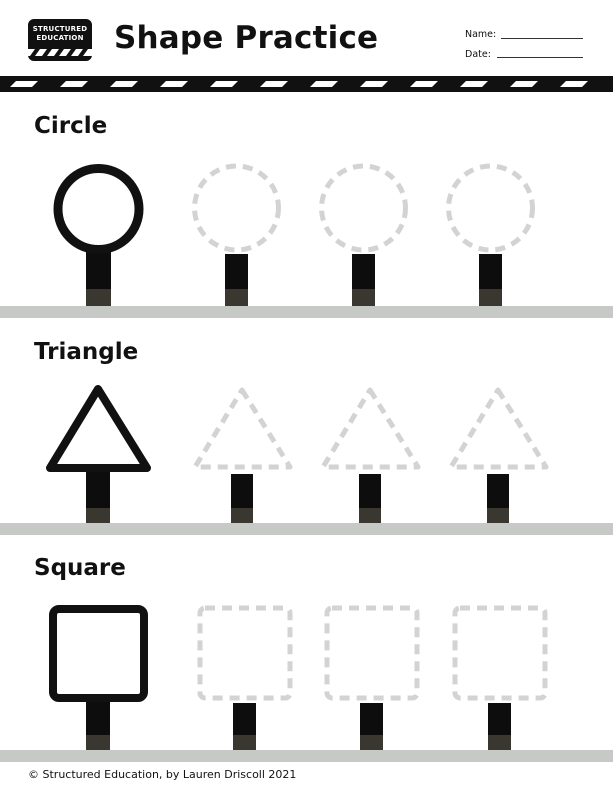 This screenshot has height=792, width=613. What do you see at coordinates (306, 529) in the screenshot?
I see `triangle-ground` at bounding box center [306, 529].